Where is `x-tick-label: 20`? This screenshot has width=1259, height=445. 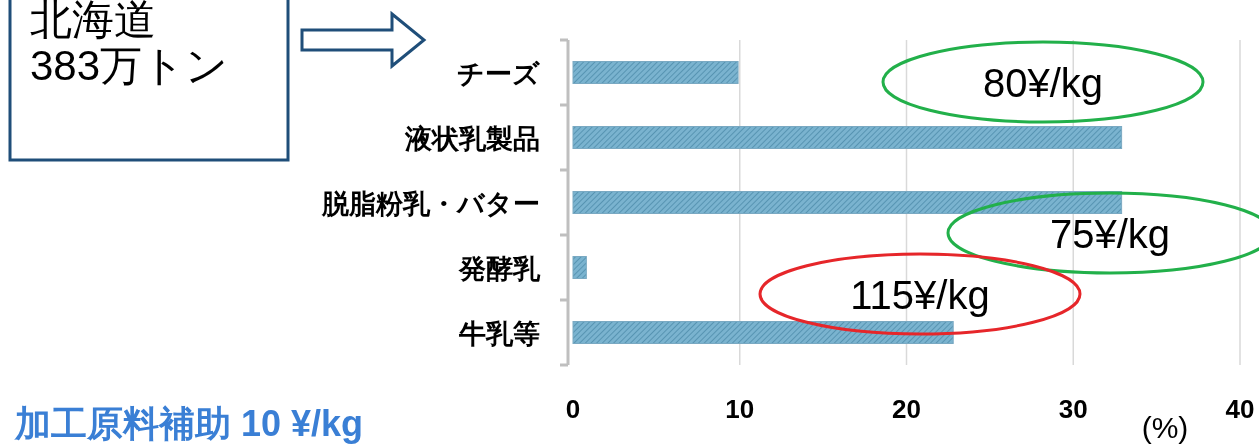 x-tick-label: 20 is located at coordinates (906, 409).